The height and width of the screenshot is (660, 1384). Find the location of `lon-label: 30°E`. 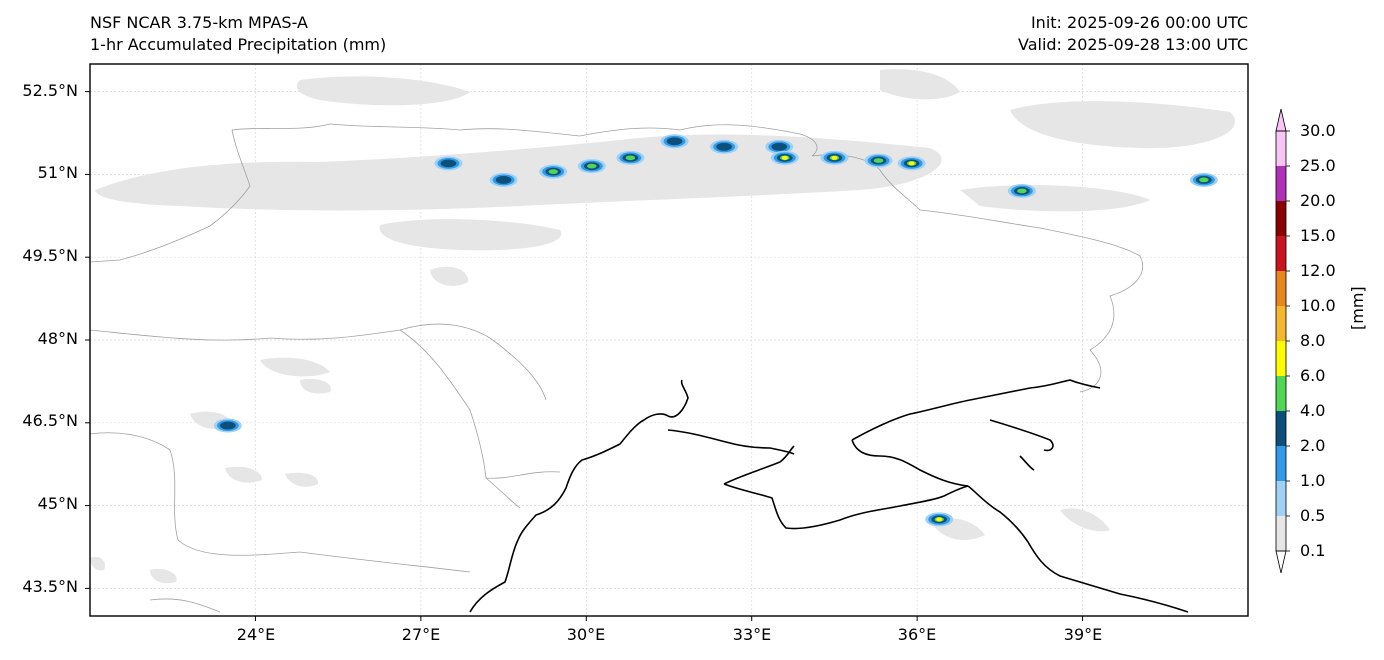

lon-label: 30°E is located at coordinates (586, 634).